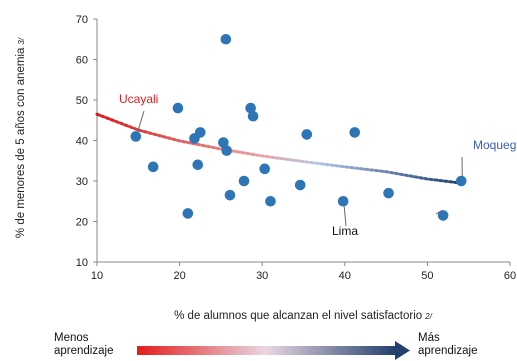  What do you see at coordinates (303, 272) in the screenshot?
I see `x-ticks: 10 20 30 40 50 60` at bounding box center [303, 272].